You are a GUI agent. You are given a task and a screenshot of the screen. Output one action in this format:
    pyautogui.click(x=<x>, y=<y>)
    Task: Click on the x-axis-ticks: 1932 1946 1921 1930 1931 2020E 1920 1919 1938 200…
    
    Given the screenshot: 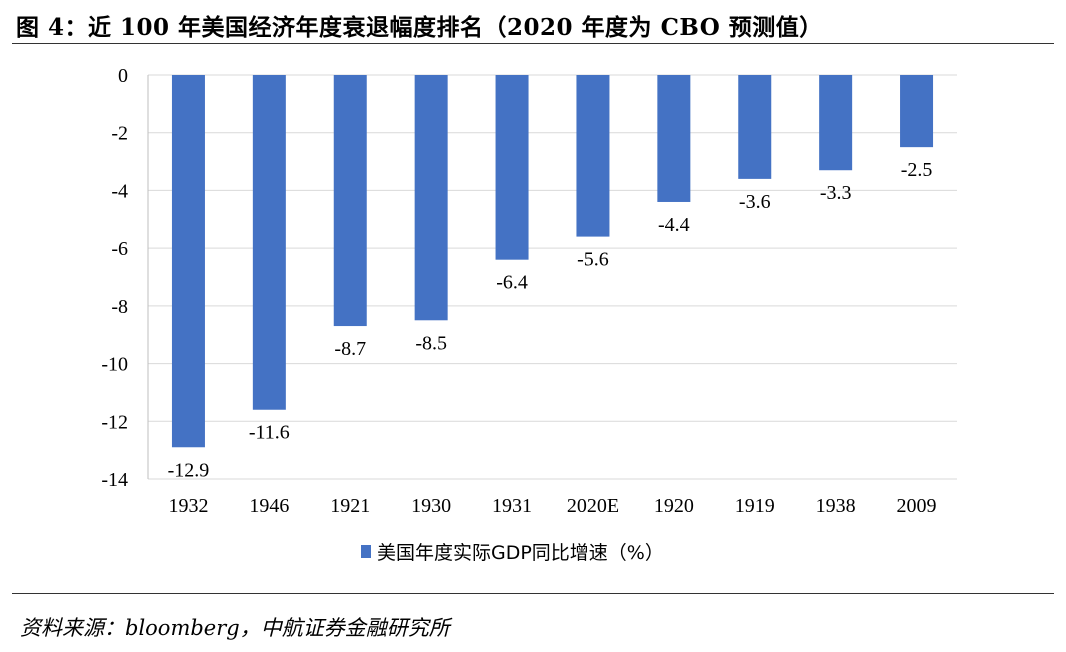 What is the action you would take?
    pyautogui.click(x=552, y=506)
    